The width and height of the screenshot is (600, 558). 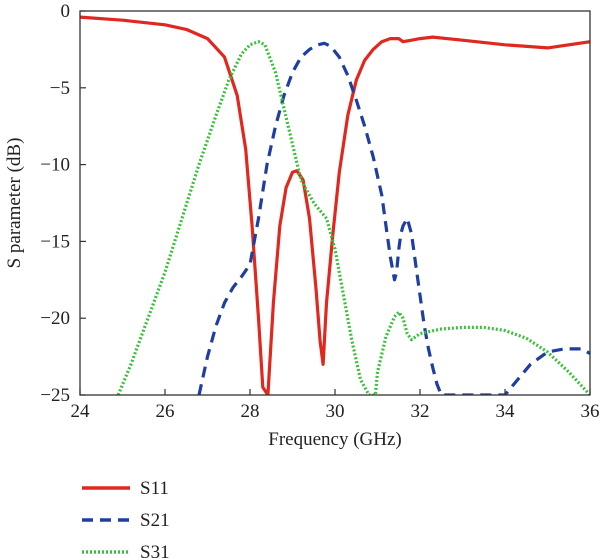 What do you see at coordinates (55, 318) in the screenshot?
I see `y-tick-label: −20` at bounding box center [55, 318].